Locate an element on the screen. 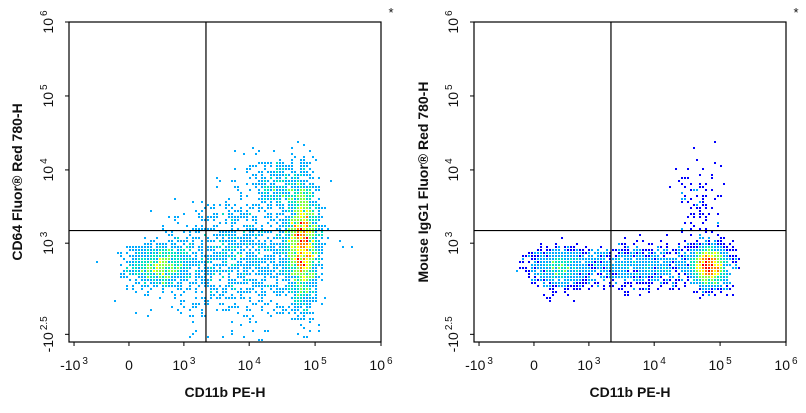 The height and width of the screenshot is (413, 806). y-tick-label: 106 is located at coordinates (47, 22).